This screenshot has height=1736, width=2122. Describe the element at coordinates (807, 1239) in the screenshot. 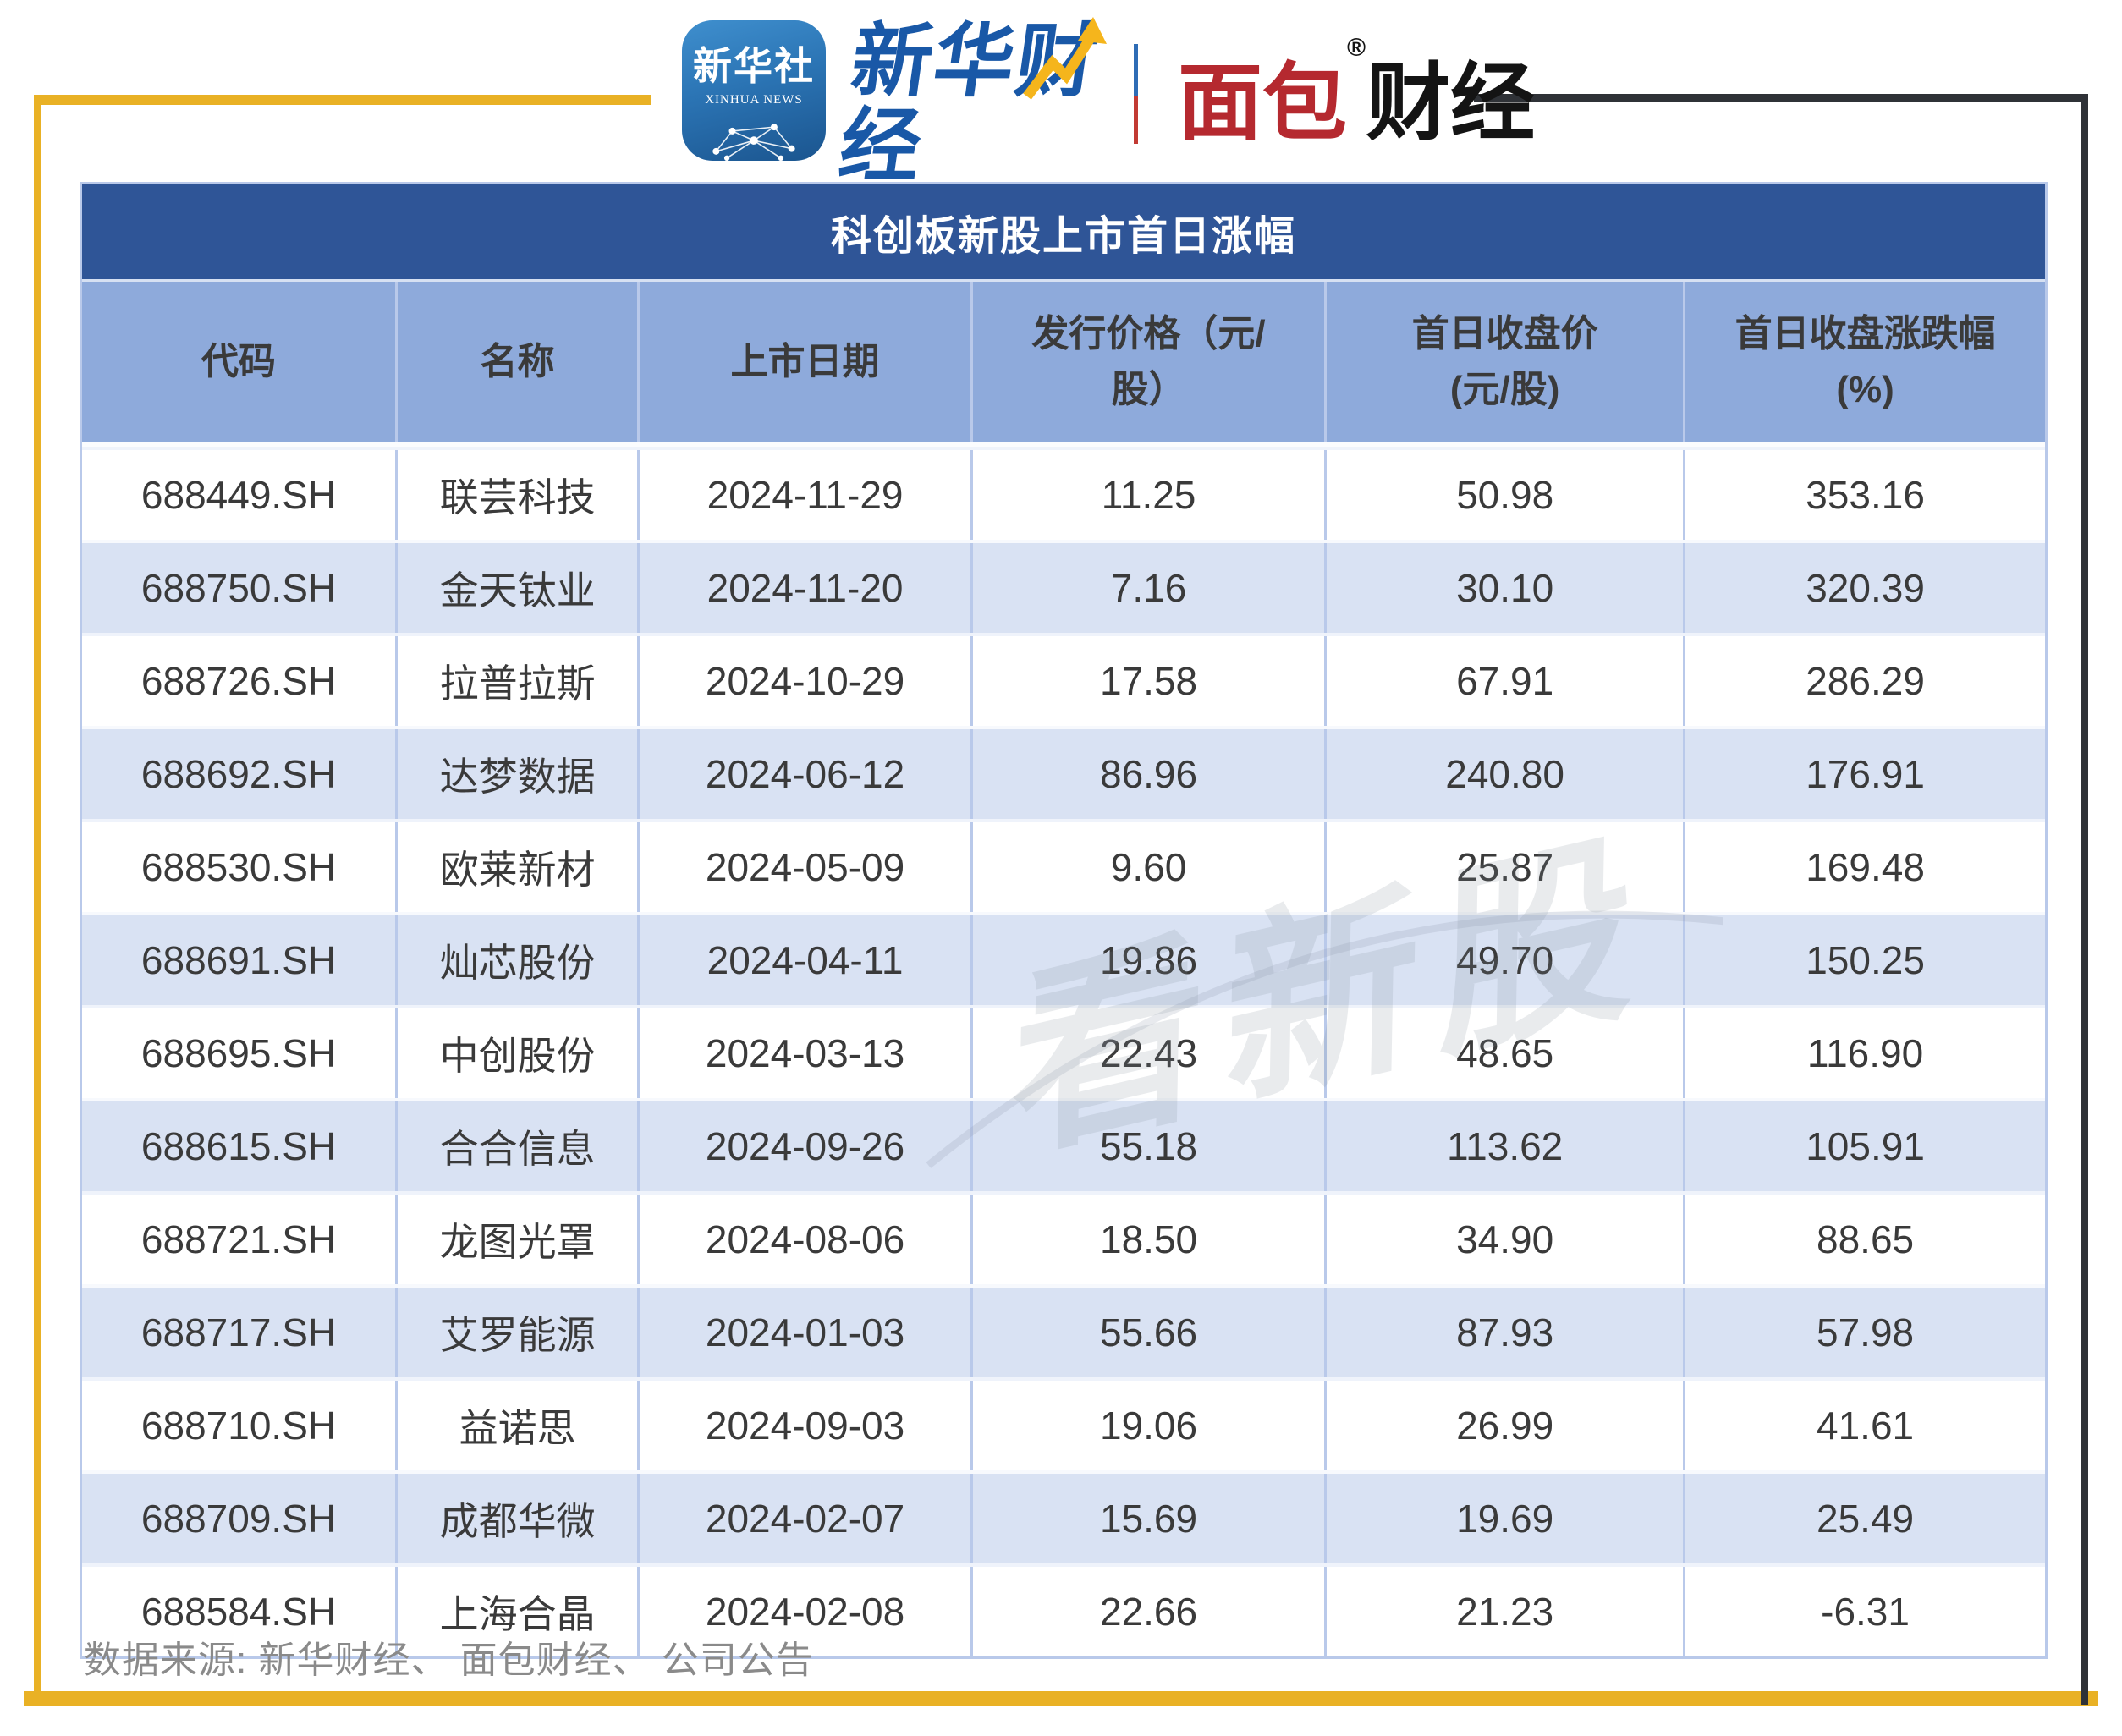

I see `cell-date: 2024-08-06` at that location.